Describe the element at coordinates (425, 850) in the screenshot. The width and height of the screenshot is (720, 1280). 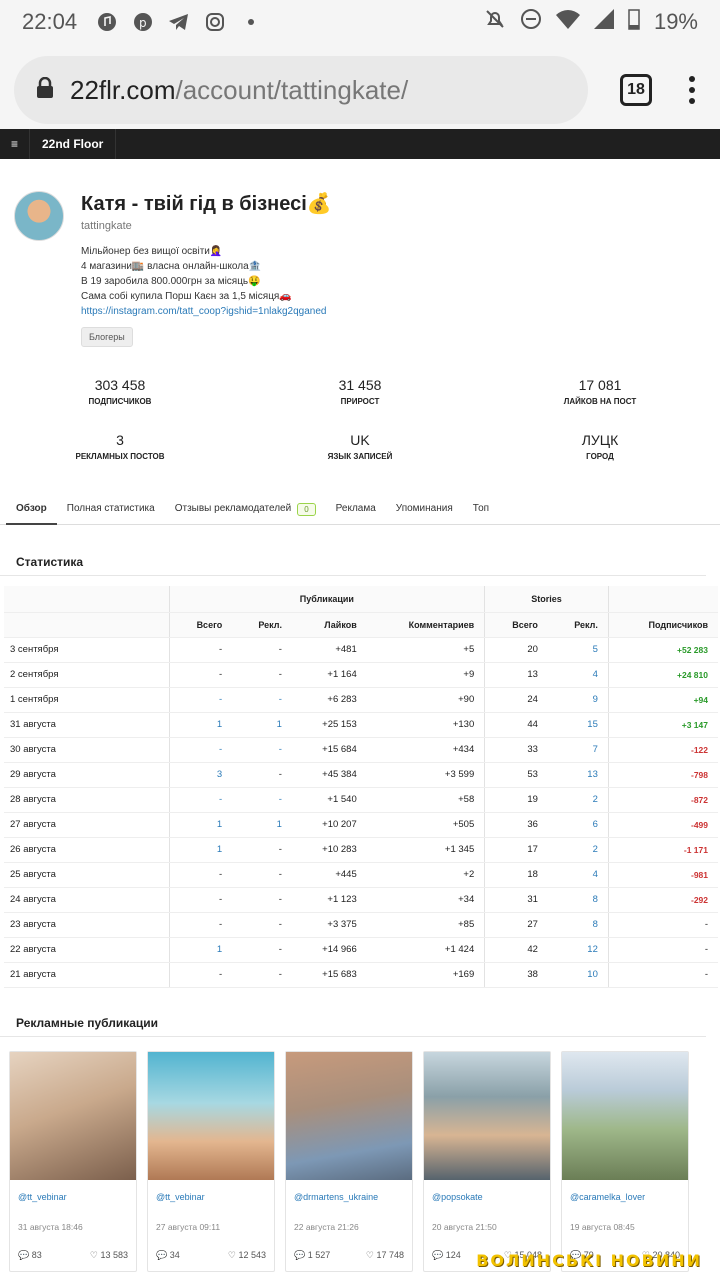
I see `value-cell: +1 345` at that location.